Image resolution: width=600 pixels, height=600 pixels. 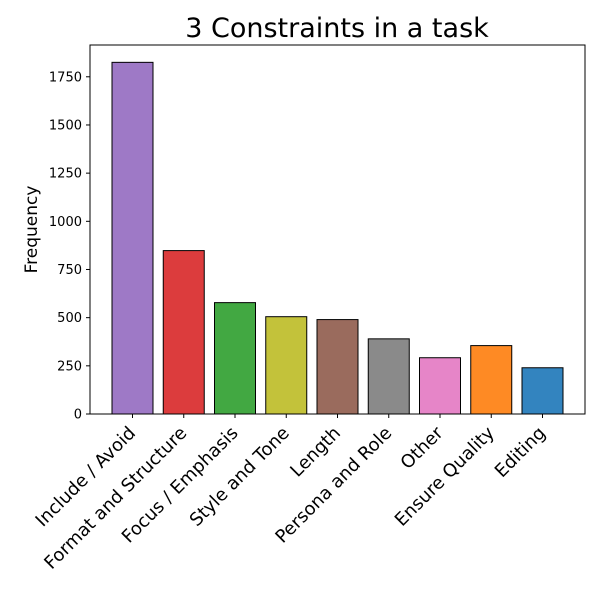 What do you see at coordinates (69, 246) in the screenshot?
I see `y-axis: 0 250 500 750 1000 1250 1500 1750` at bounding box center [69, 246].